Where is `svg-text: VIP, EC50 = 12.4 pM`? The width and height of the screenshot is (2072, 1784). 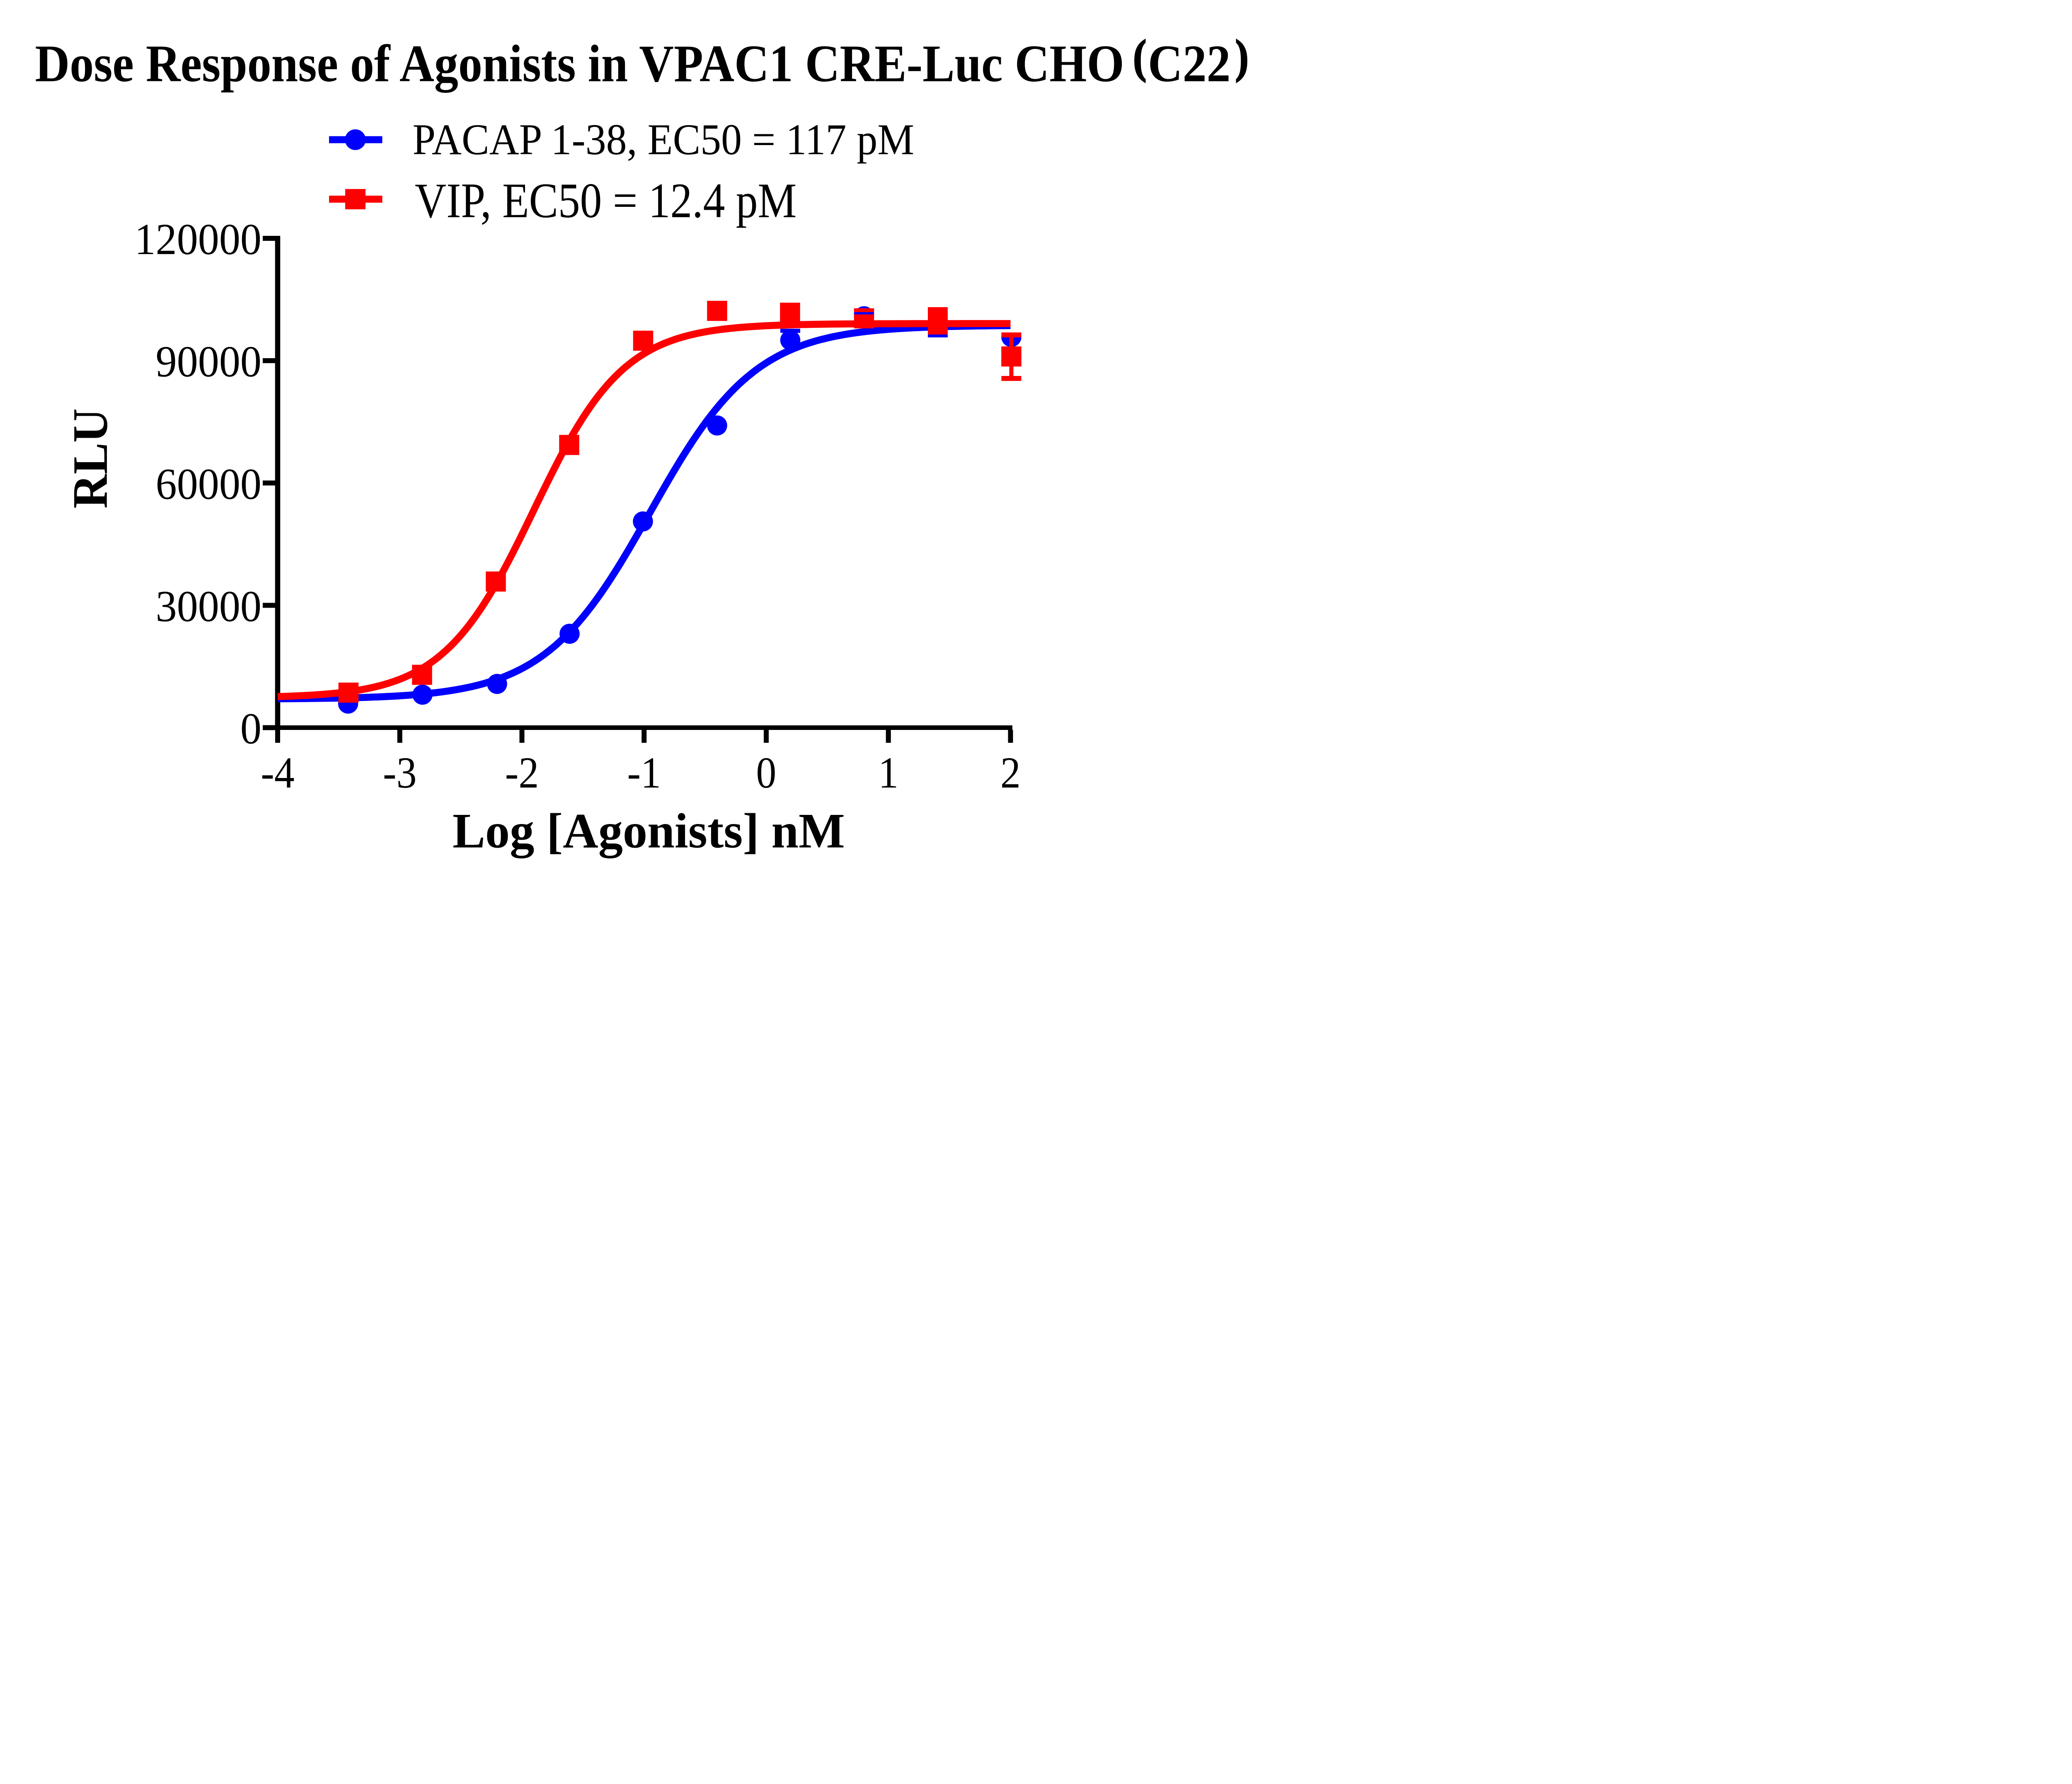 svg-text: VIP, EC50 = 12.4 pM is located at coordinates (605, 201).